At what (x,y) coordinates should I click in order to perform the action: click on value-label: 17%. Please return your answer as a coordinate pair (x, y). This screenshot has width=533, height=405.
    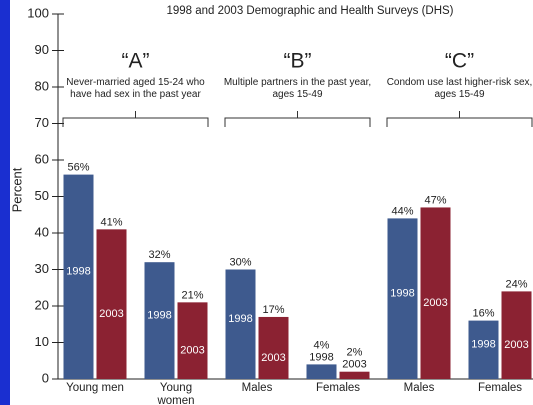
    Looking at the image, I should click on (273, 310).